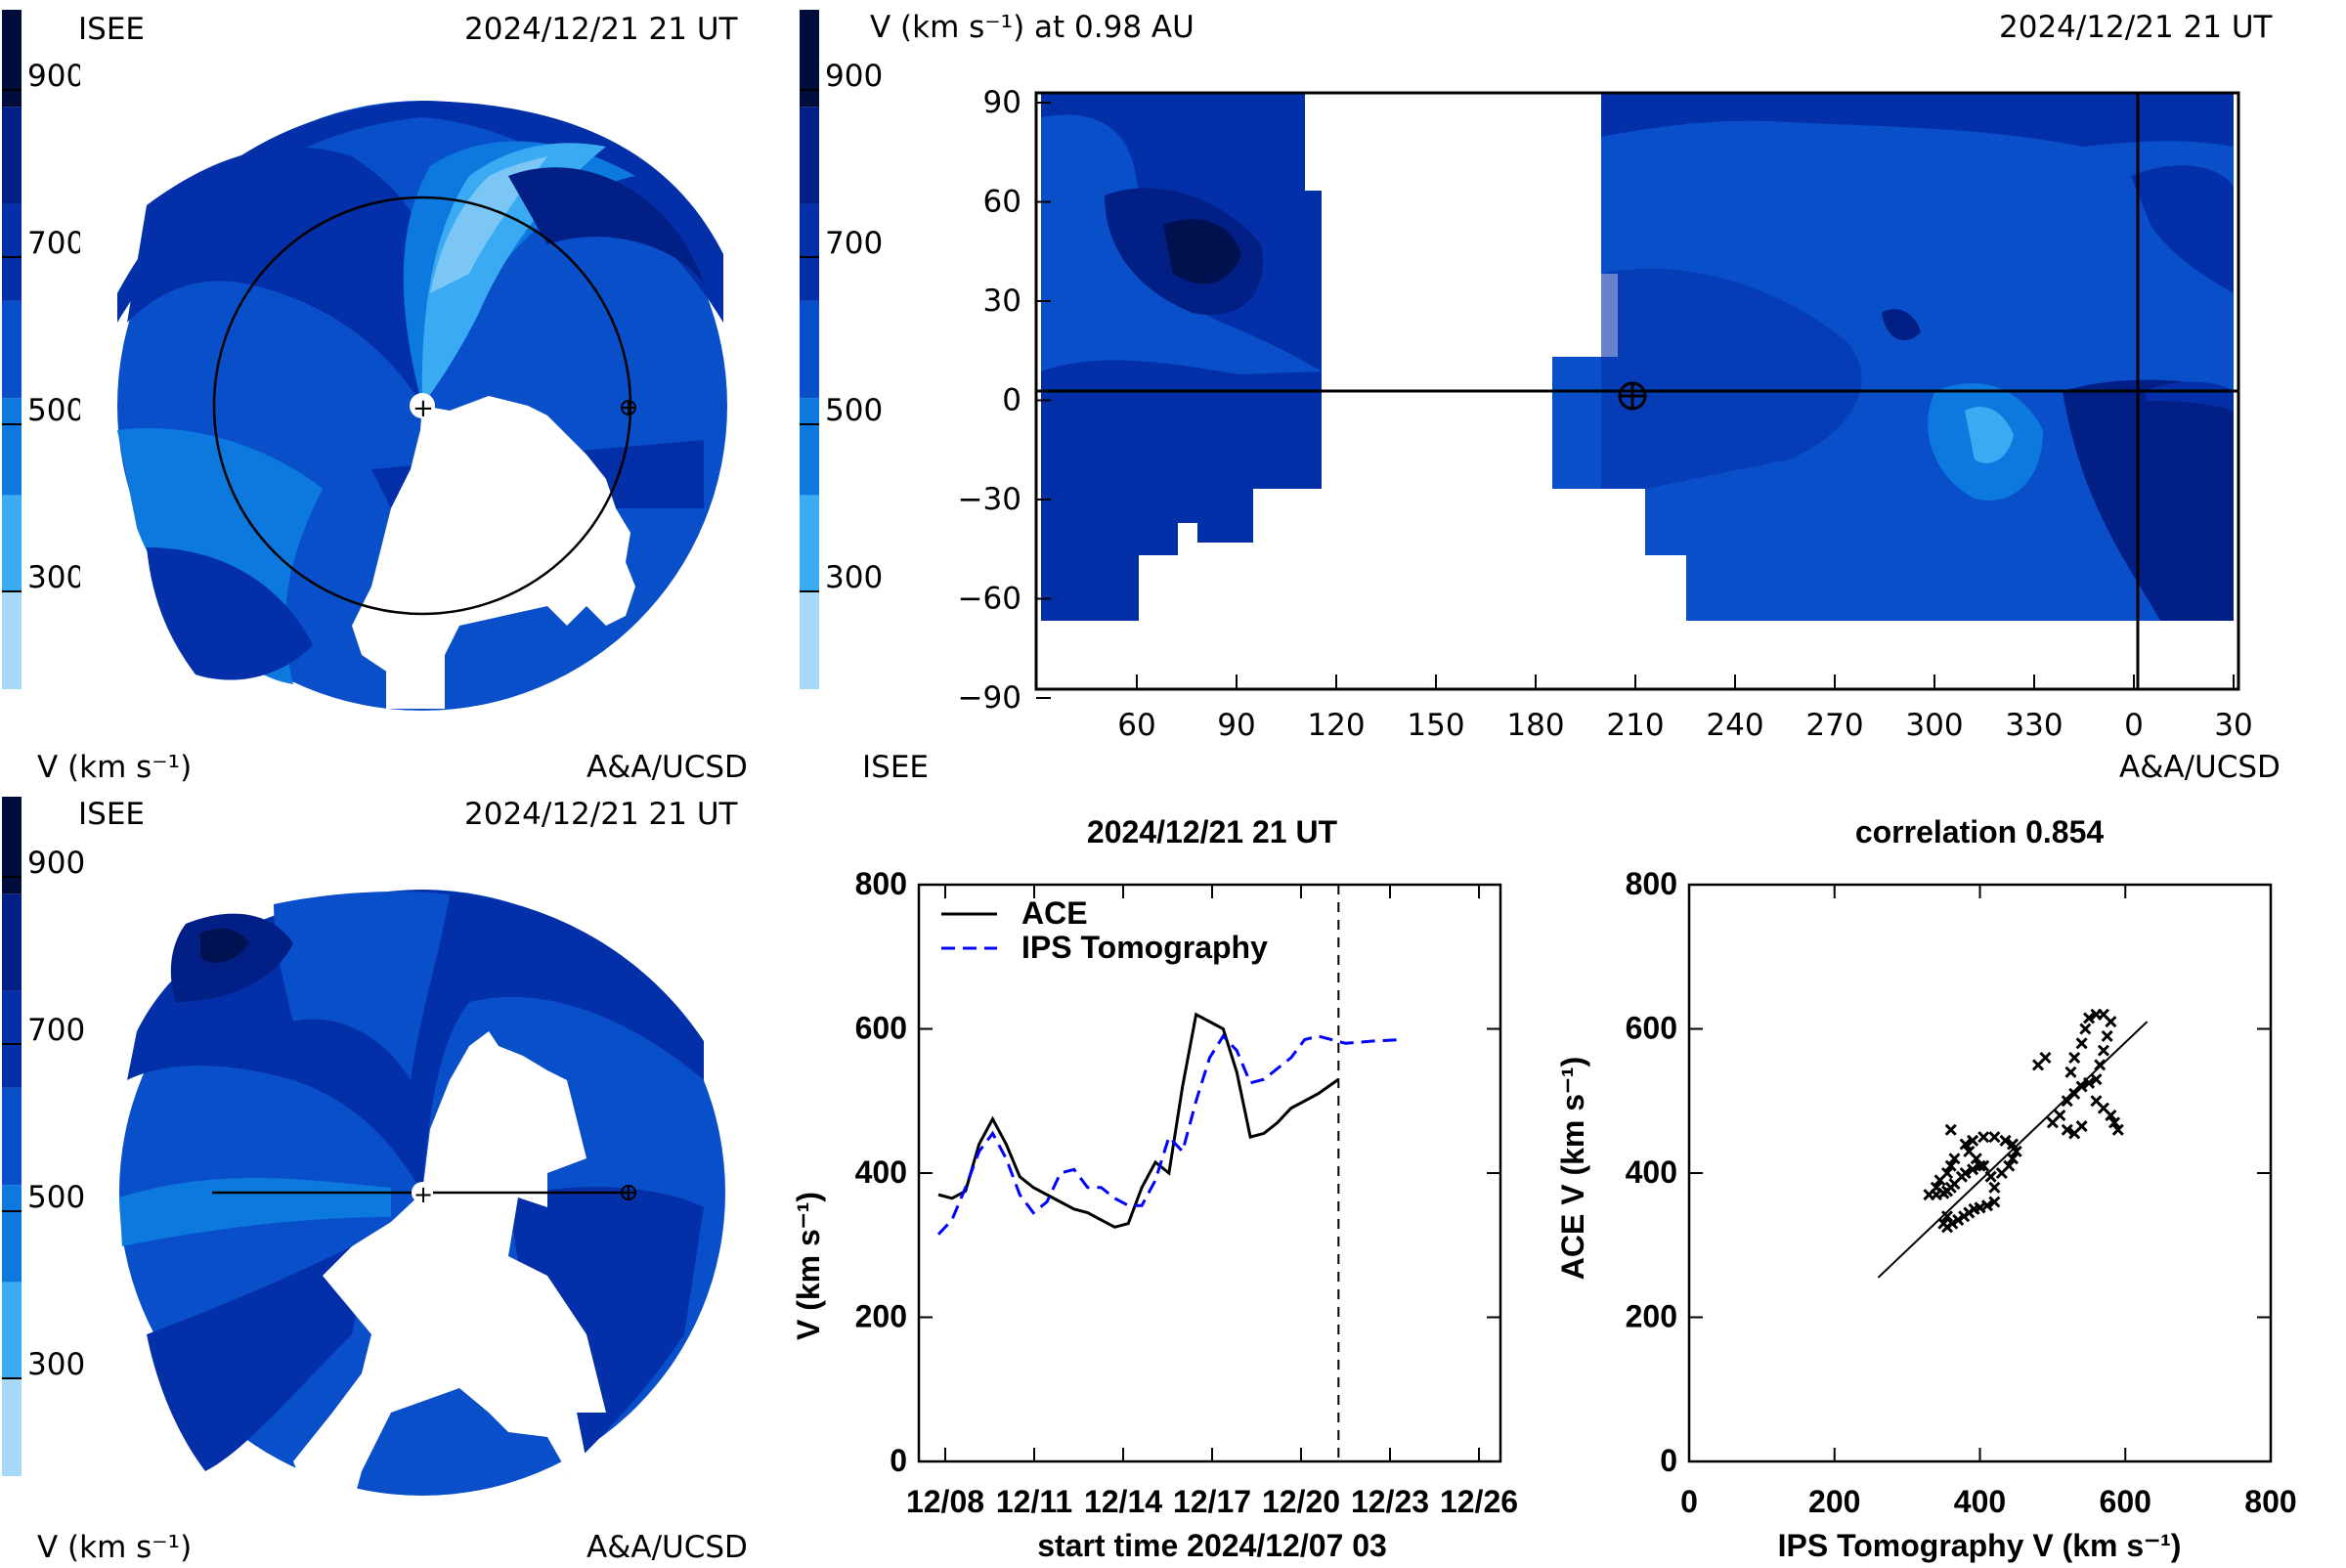  What do you see at coordinates (854, 578) in the screenshot?
I see `scale-tick-label: 300` at bounding box center [854, 578].